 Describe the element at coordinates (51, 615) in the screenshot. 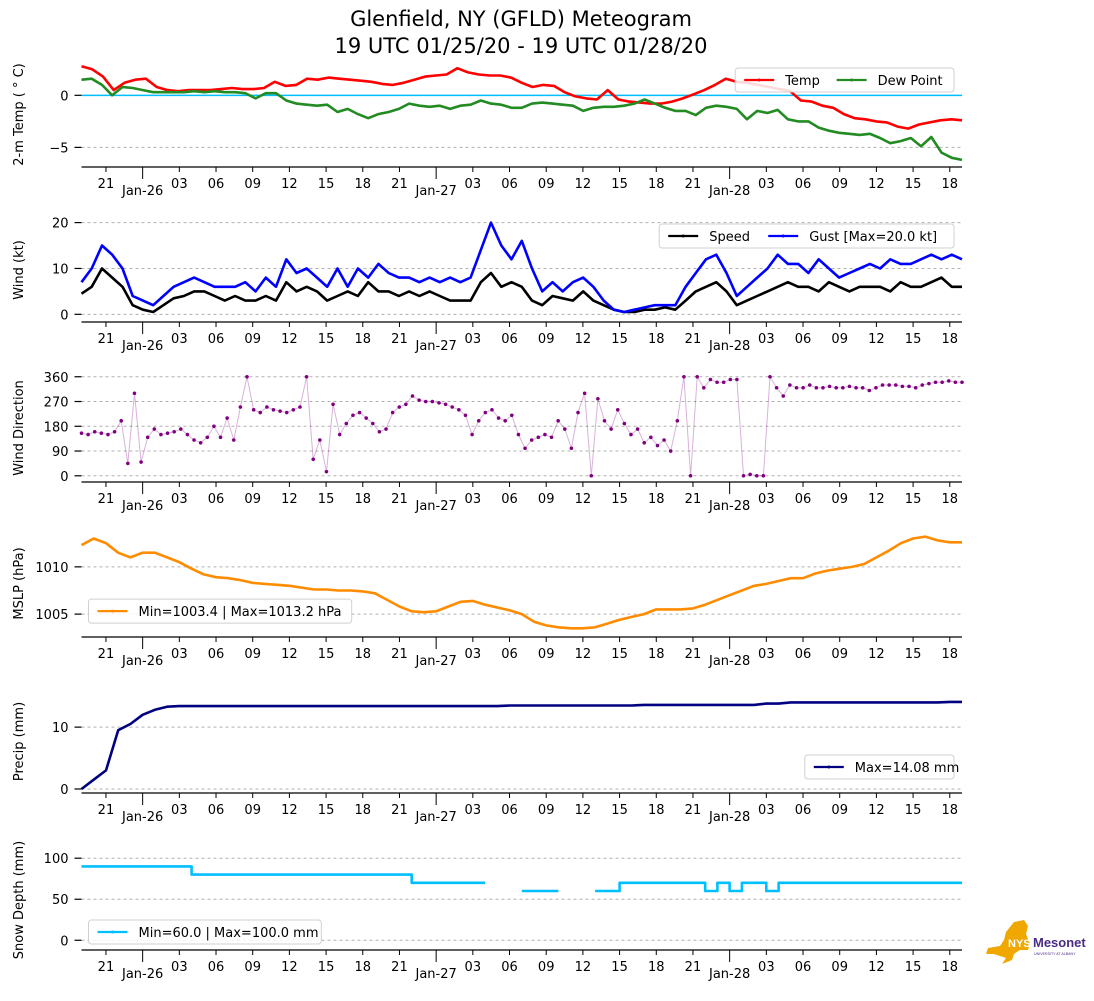

I see `y-tick-label: 1005` at that location.